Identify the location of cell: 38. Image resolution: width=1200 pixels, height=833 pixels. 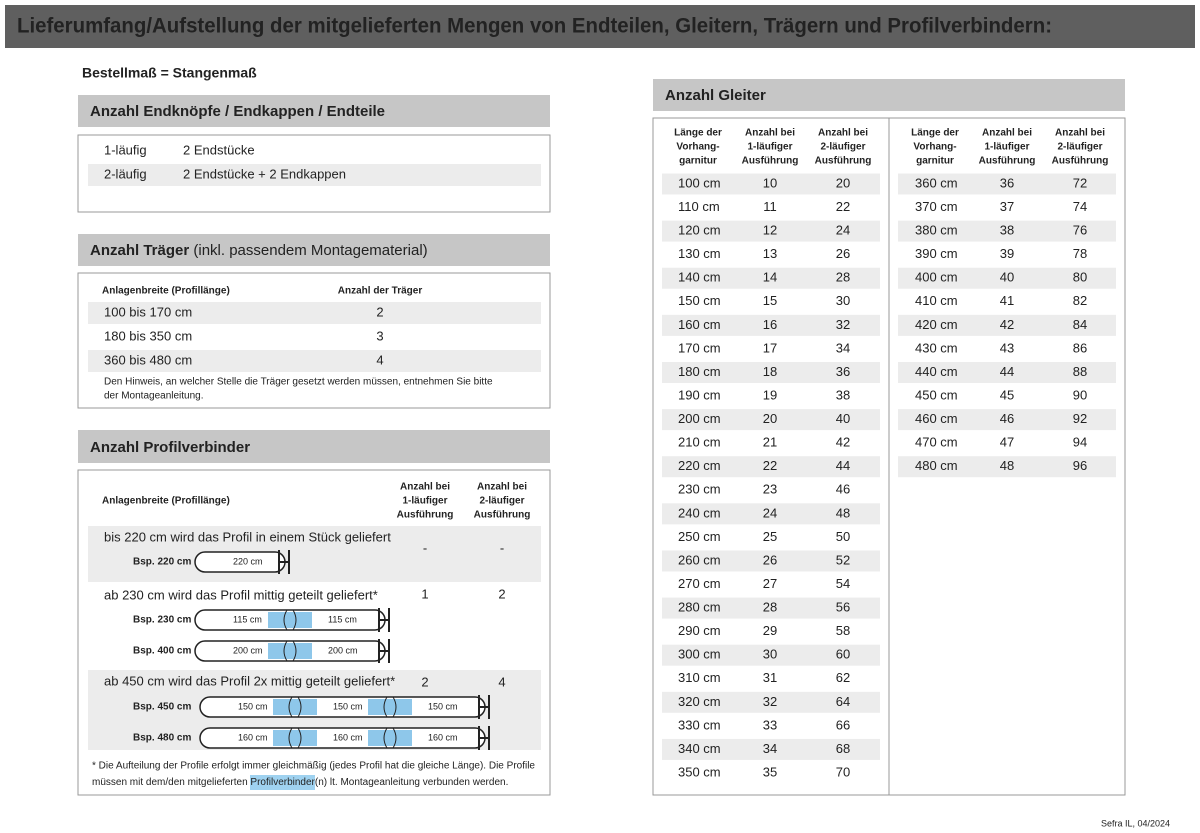
(1007, 230).